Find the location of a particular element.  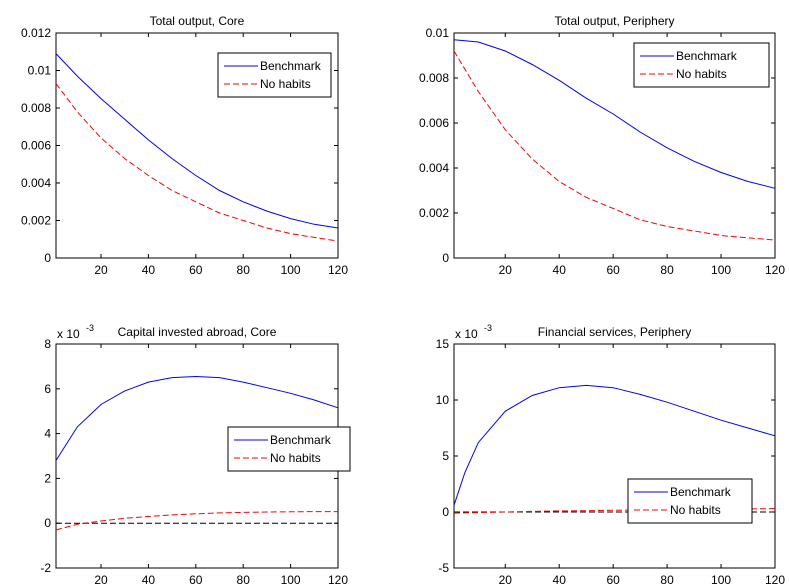

y-tick-label: 5 is located at coordinates (445, 456).